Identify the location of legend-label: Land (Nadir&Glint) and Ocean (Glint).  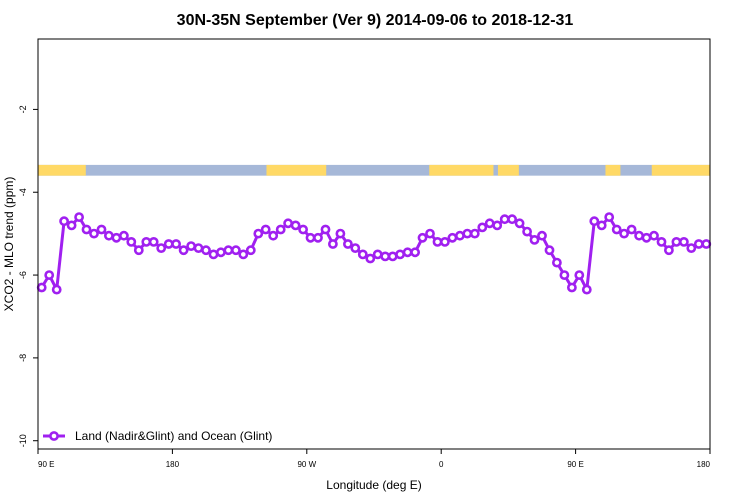
(173, 436).